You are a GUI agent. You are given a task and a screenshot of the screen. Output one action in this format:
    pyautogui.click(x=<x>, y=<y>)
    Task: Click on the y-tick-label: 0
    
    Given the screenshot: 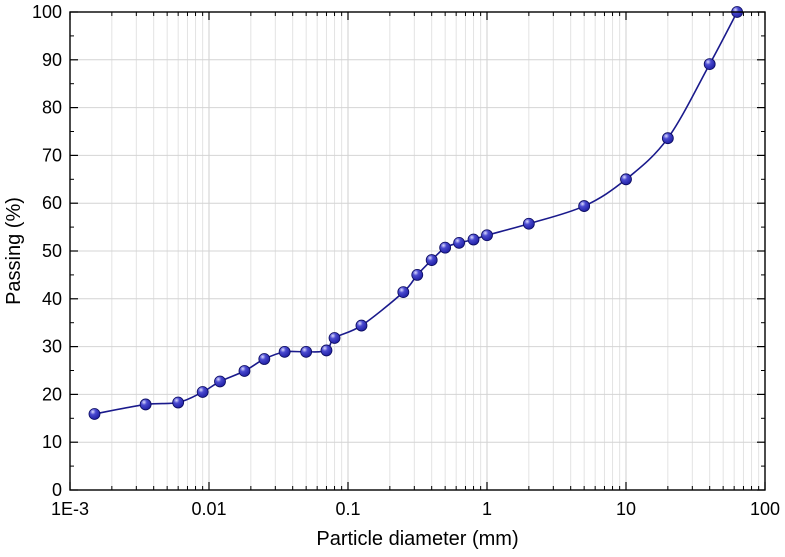 What is the action you would take?
    pyautogui.click(x=57, y=490)
    